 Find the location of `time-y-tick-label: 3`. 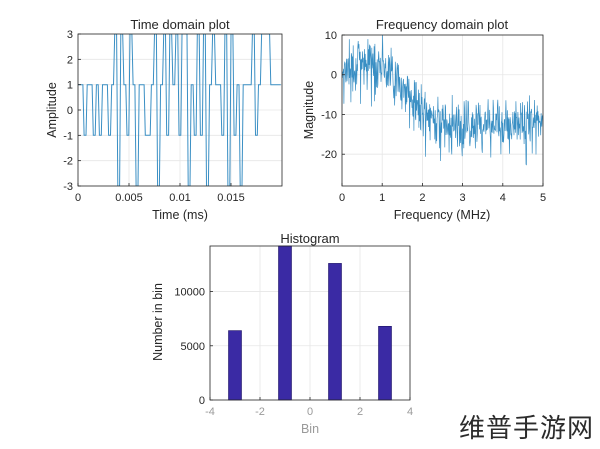

time-y-tick-label: 3 is located at coordinates (70, 35).